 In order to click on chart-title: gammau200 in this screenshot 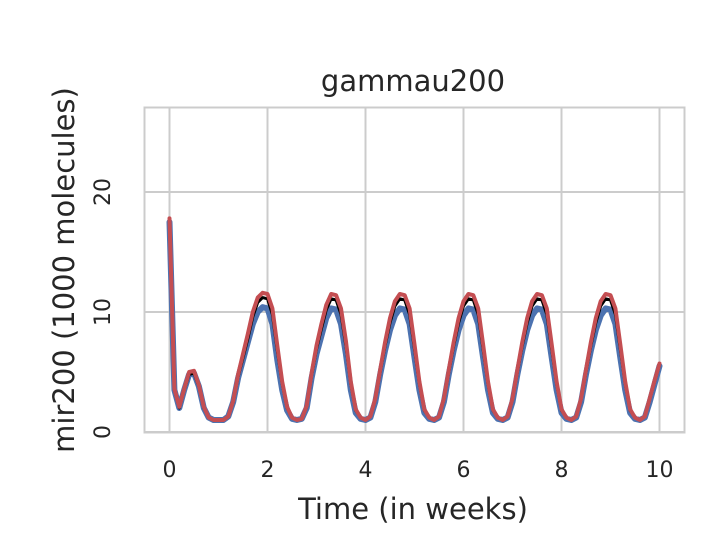, I will do `click(413, 81)`.